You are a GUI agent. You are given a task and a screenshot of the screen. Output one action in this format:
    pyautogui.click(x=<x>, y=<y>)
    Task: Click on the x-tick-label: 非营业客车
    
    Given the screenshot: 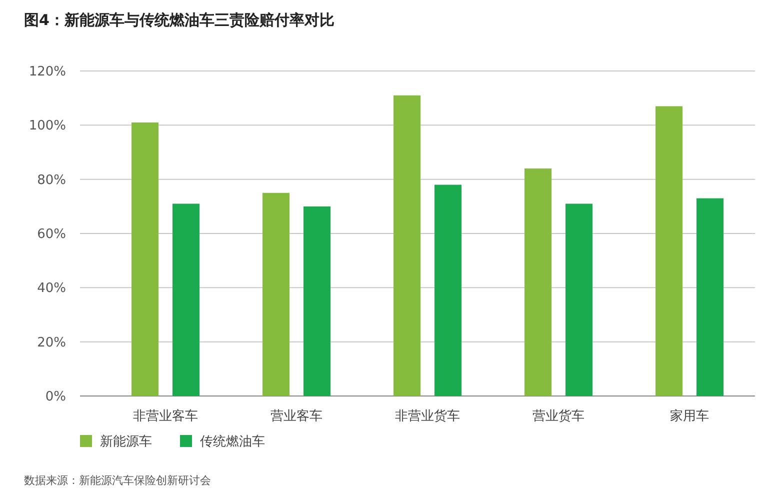 What is the action you would take?
    pyautogui.click(x=165, y=416)
    